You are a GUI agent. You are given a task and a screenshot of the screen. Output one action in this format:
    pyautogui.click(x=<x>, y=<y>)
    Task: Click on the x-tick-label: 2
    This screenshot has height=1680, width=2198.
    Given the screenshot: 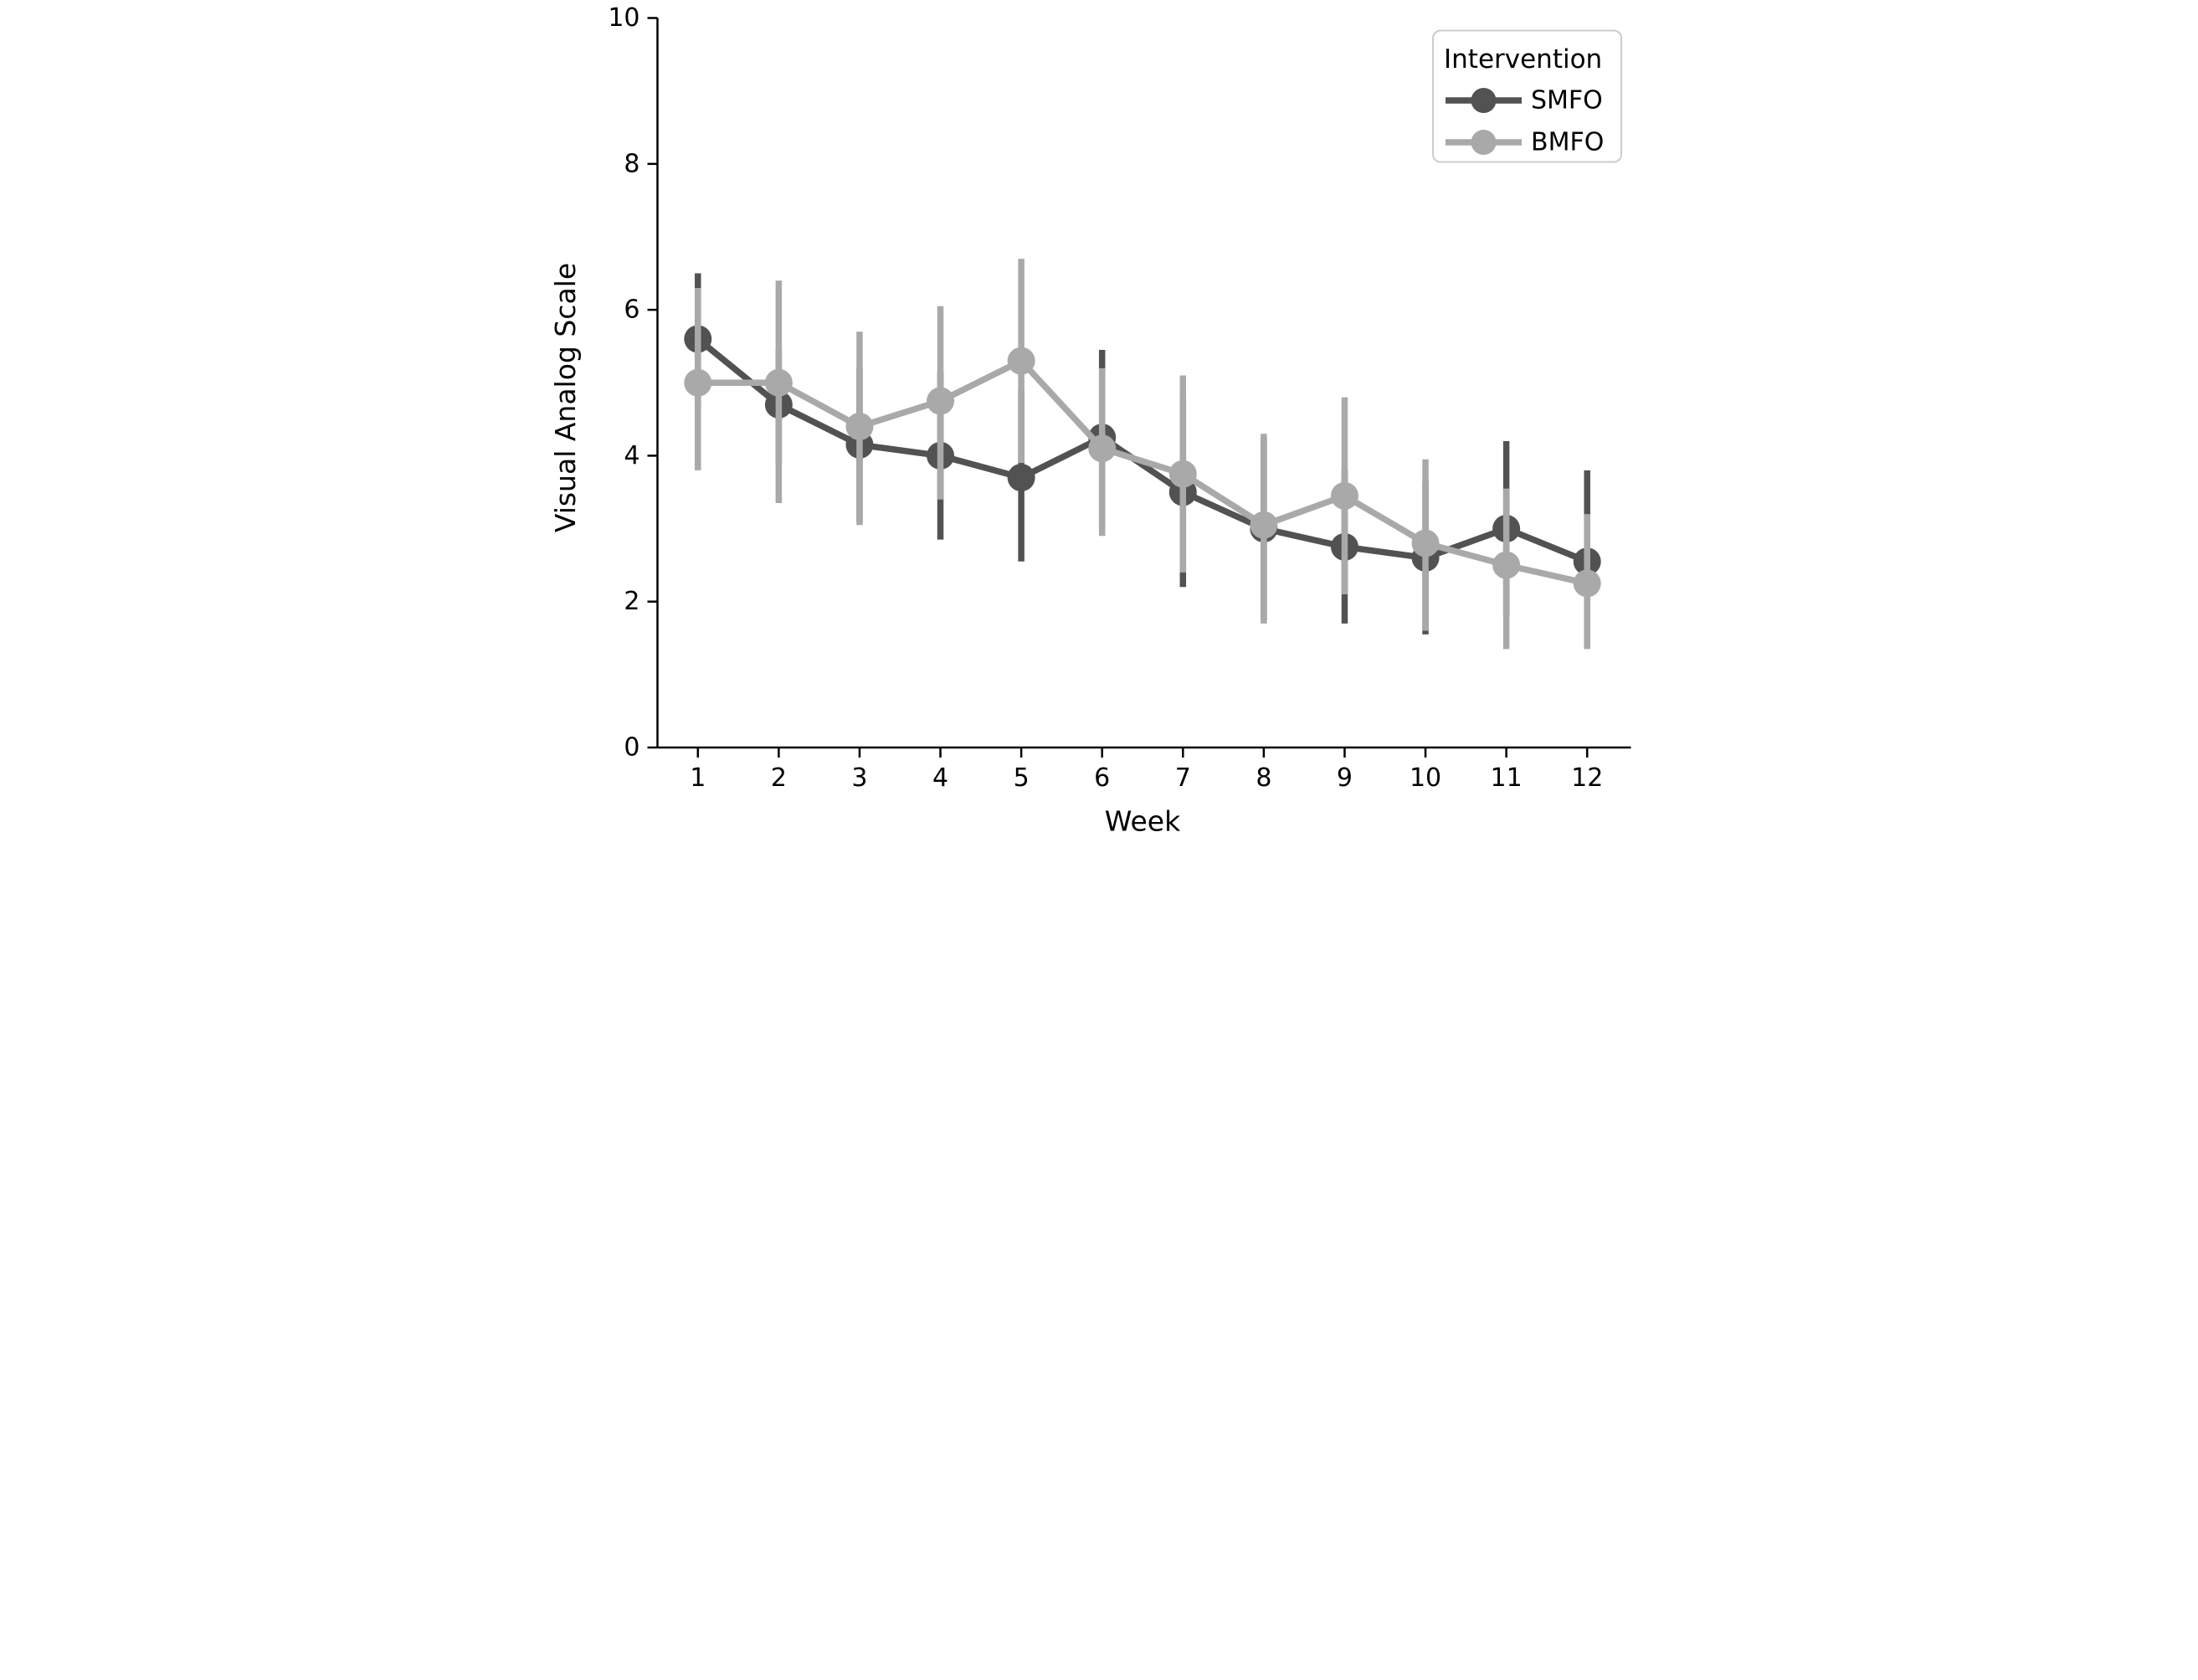 What is the action you would take?
    pyautogui.click(x=778, y=778)
    